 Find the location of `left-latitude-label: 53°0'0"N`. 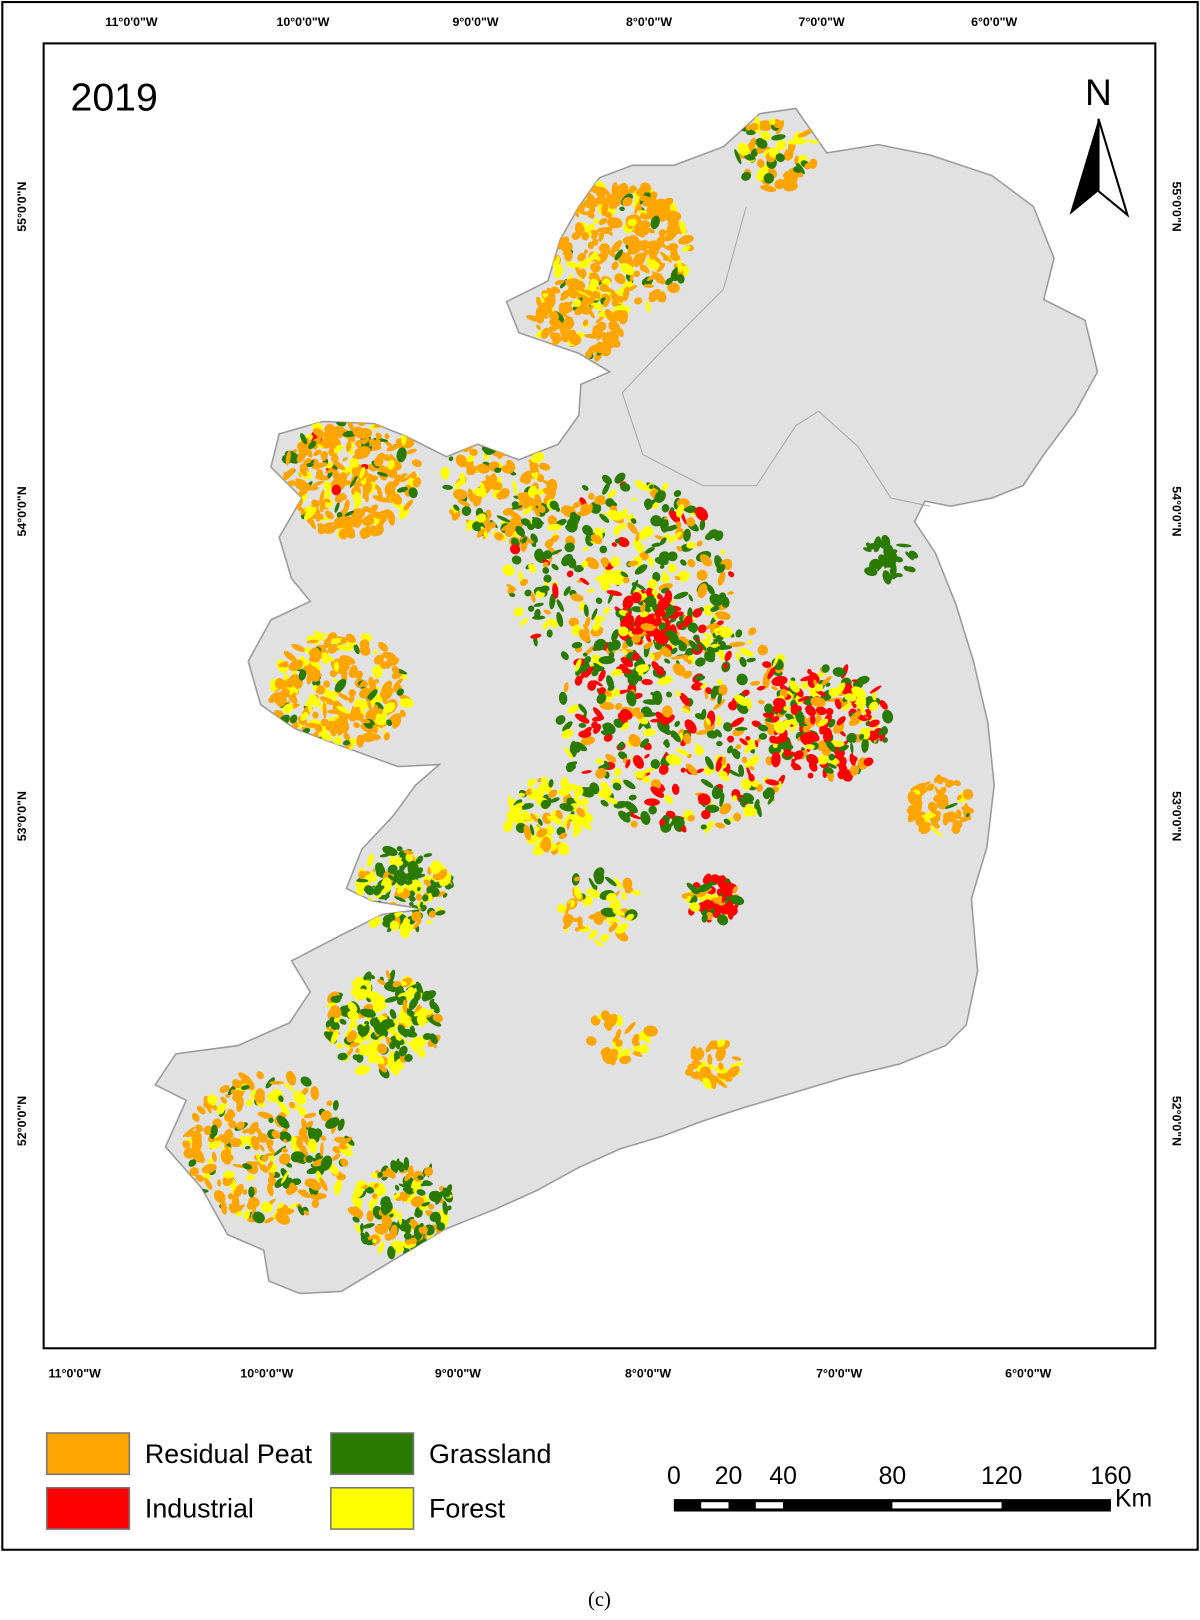

left-latitude-label: 53°0'0"N is located at coordinates (22, 816).